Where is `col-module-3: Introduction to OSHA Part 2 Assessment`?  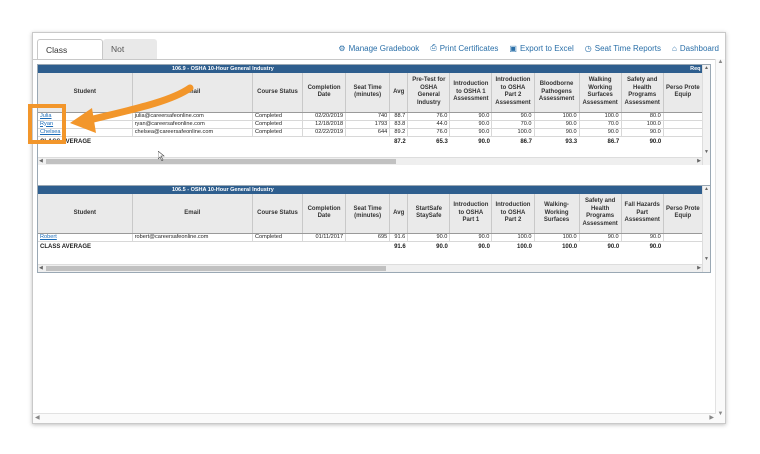
col-module-3: Introduction to OSHA Part 2 Assessment is located at coordinates (513, 93).